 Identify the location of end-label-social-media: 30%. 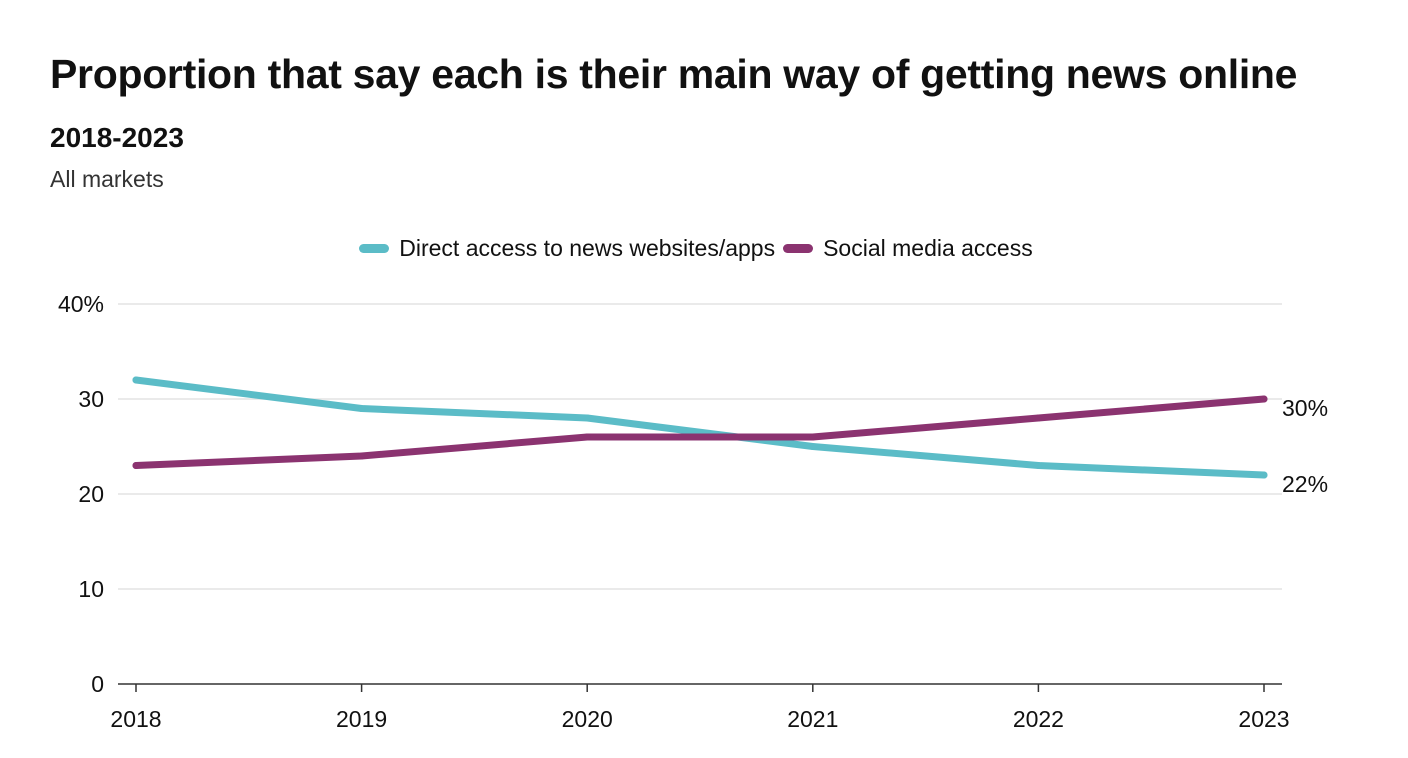
(1305, 408).